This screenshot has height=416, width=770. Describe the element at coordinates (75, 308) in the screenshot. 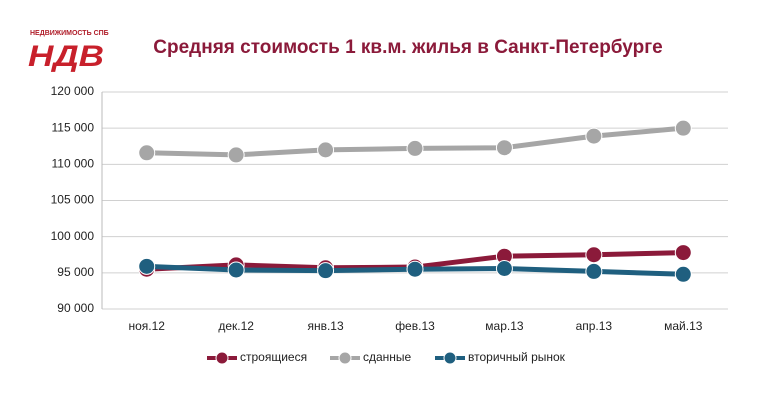

I see `y-tick-label: 90 000` at that location.